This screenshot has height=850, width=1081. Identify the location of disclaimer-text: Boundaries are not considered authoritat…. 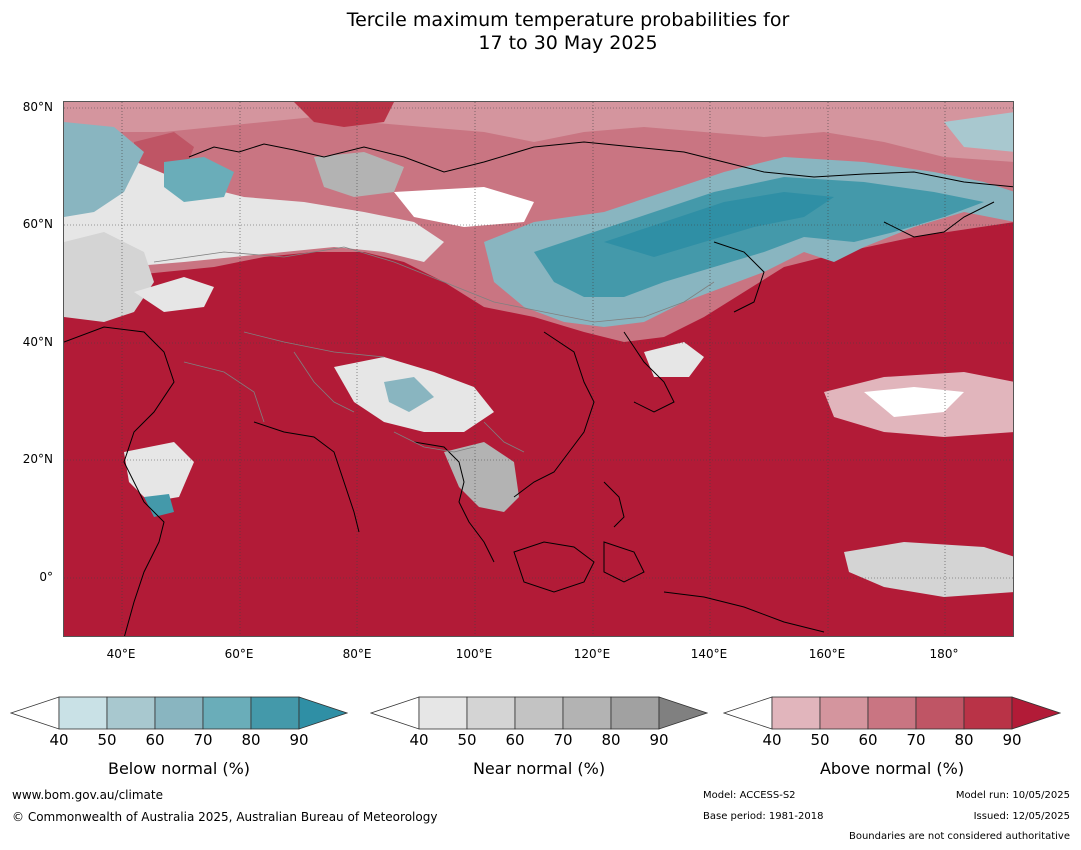
(959, 836).